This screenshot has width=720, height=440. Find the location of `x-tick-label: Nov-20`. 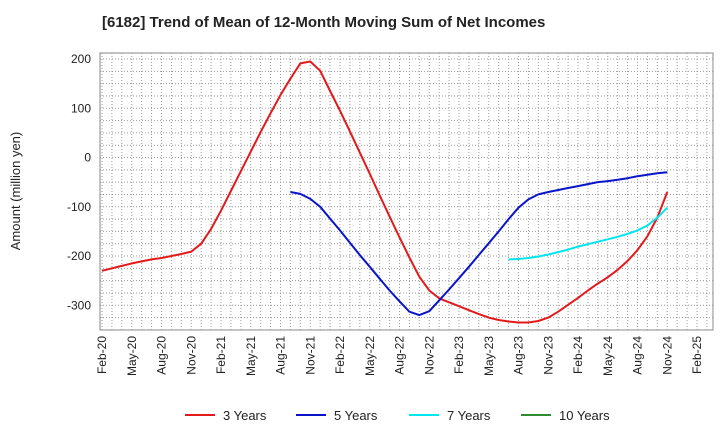

x-tick-label: Nov-20 is located at coordinates (191, 355).